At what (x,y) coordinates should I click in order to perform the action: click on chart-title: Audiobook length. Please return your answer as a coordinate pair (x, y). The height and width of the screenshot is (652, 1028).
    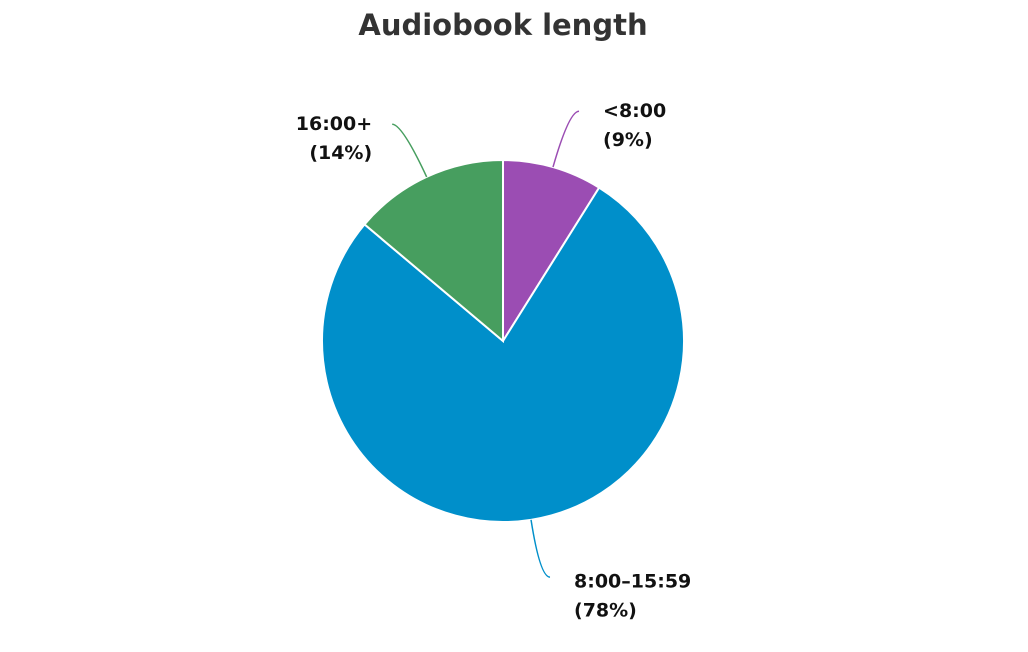
    Looking at the image, I should click on (502, 25).